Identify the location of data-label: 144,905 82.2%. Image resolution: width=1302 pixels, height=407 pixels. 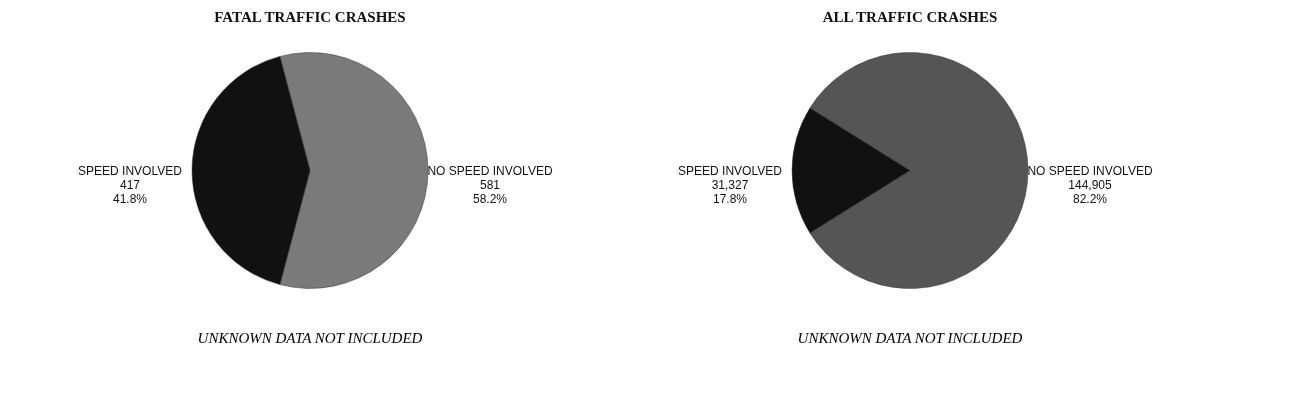
(1090, 191).